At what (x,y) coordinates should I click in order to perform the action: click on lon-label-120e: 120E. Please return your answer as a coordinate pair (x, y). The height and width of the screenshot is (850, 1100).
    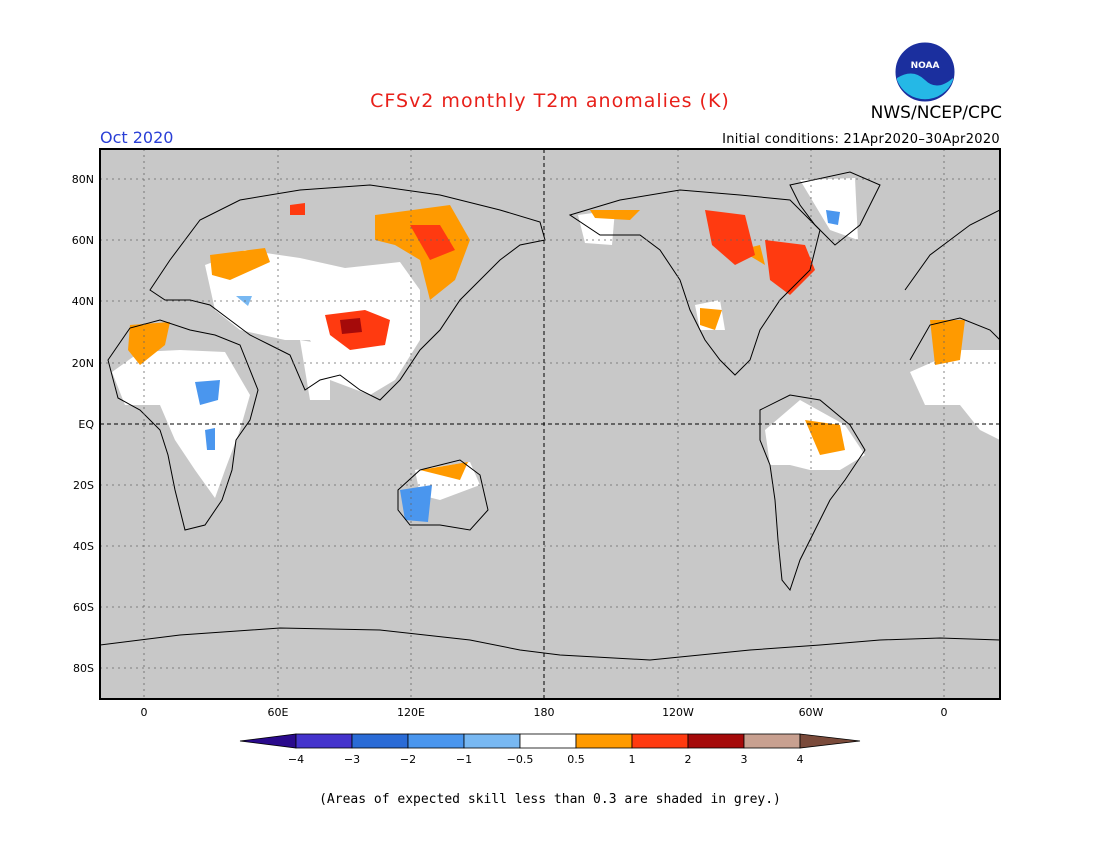
    Looking at the image, I should click on (411, 712).